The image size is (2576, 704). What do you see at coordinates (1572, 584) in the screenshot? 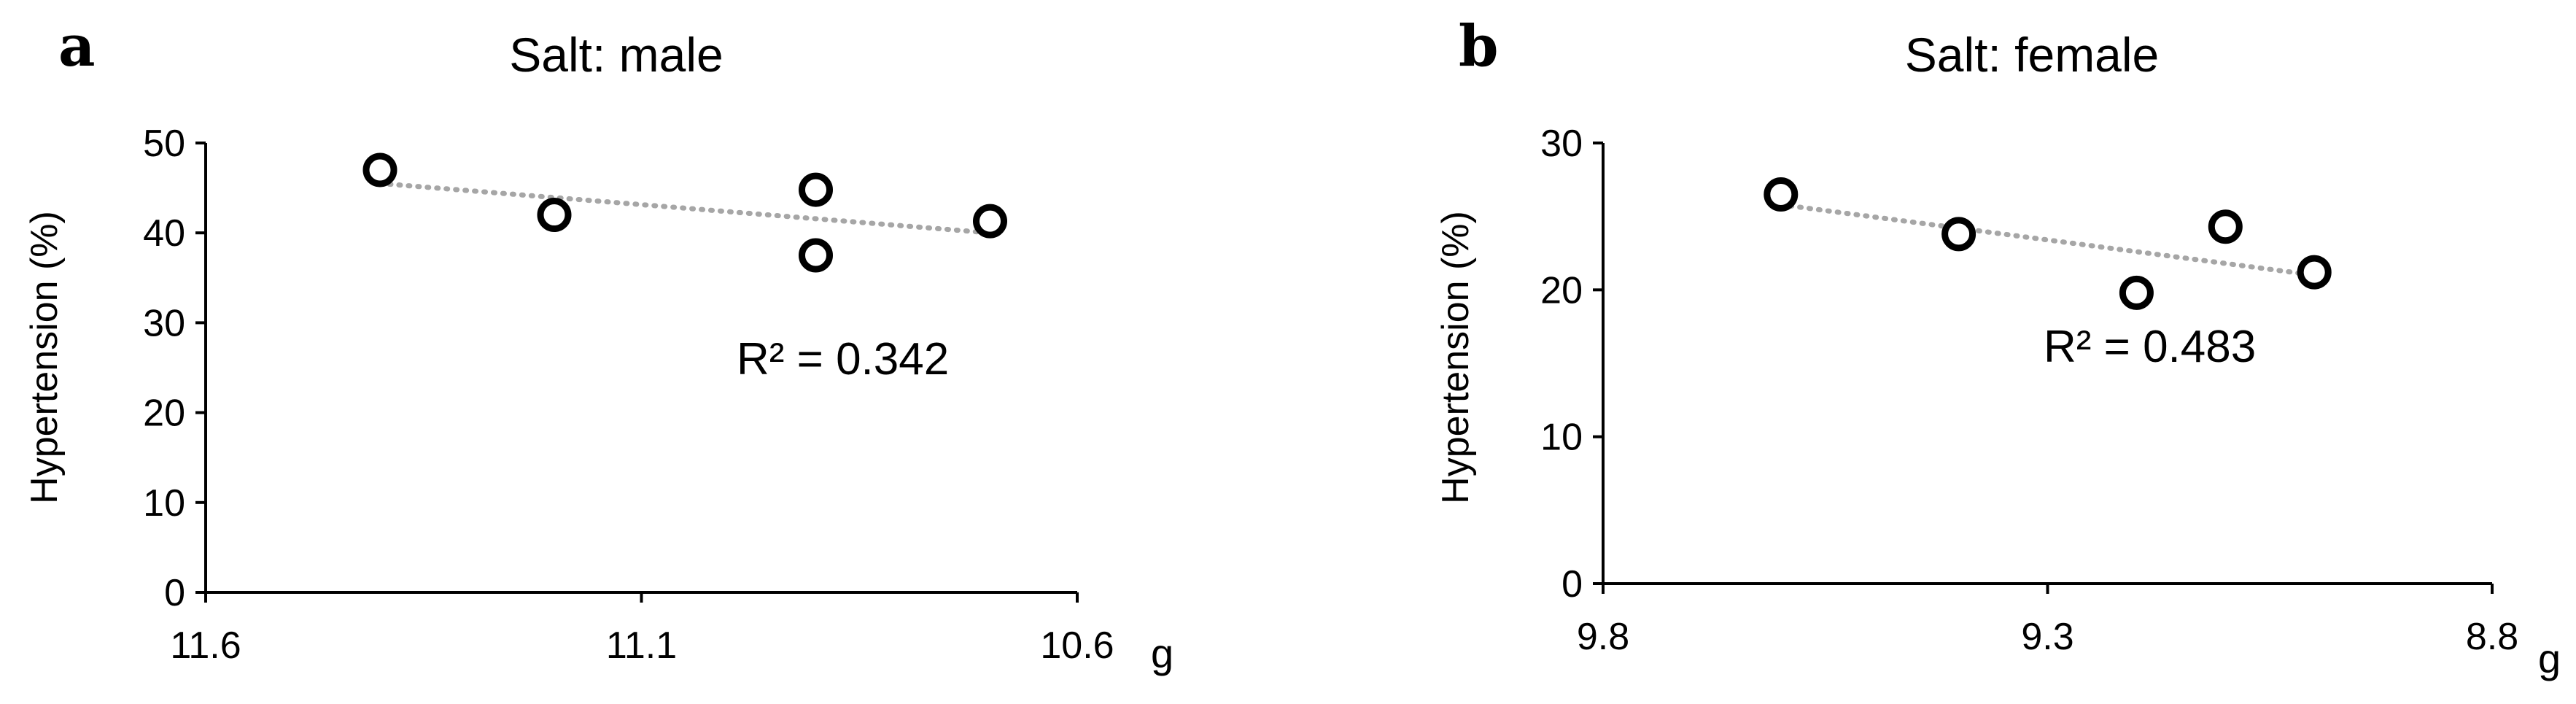
I see `panel-b-y-tick-label: 0` at bounding box center [1572, 584].